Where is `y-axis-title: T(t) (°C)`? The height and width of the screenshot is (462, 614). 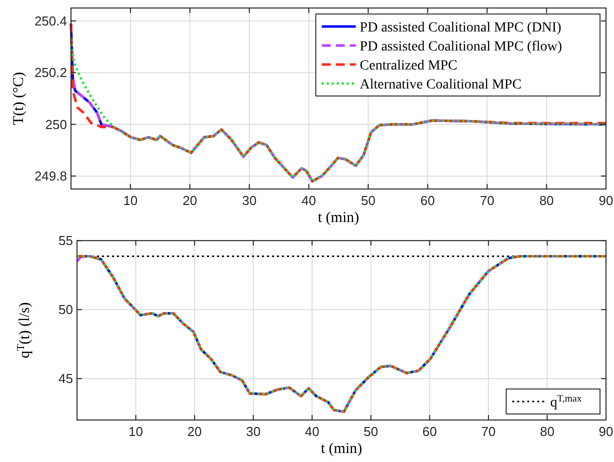
y-axis-title: T(t) (°C) is located at coordinates (19, 99).